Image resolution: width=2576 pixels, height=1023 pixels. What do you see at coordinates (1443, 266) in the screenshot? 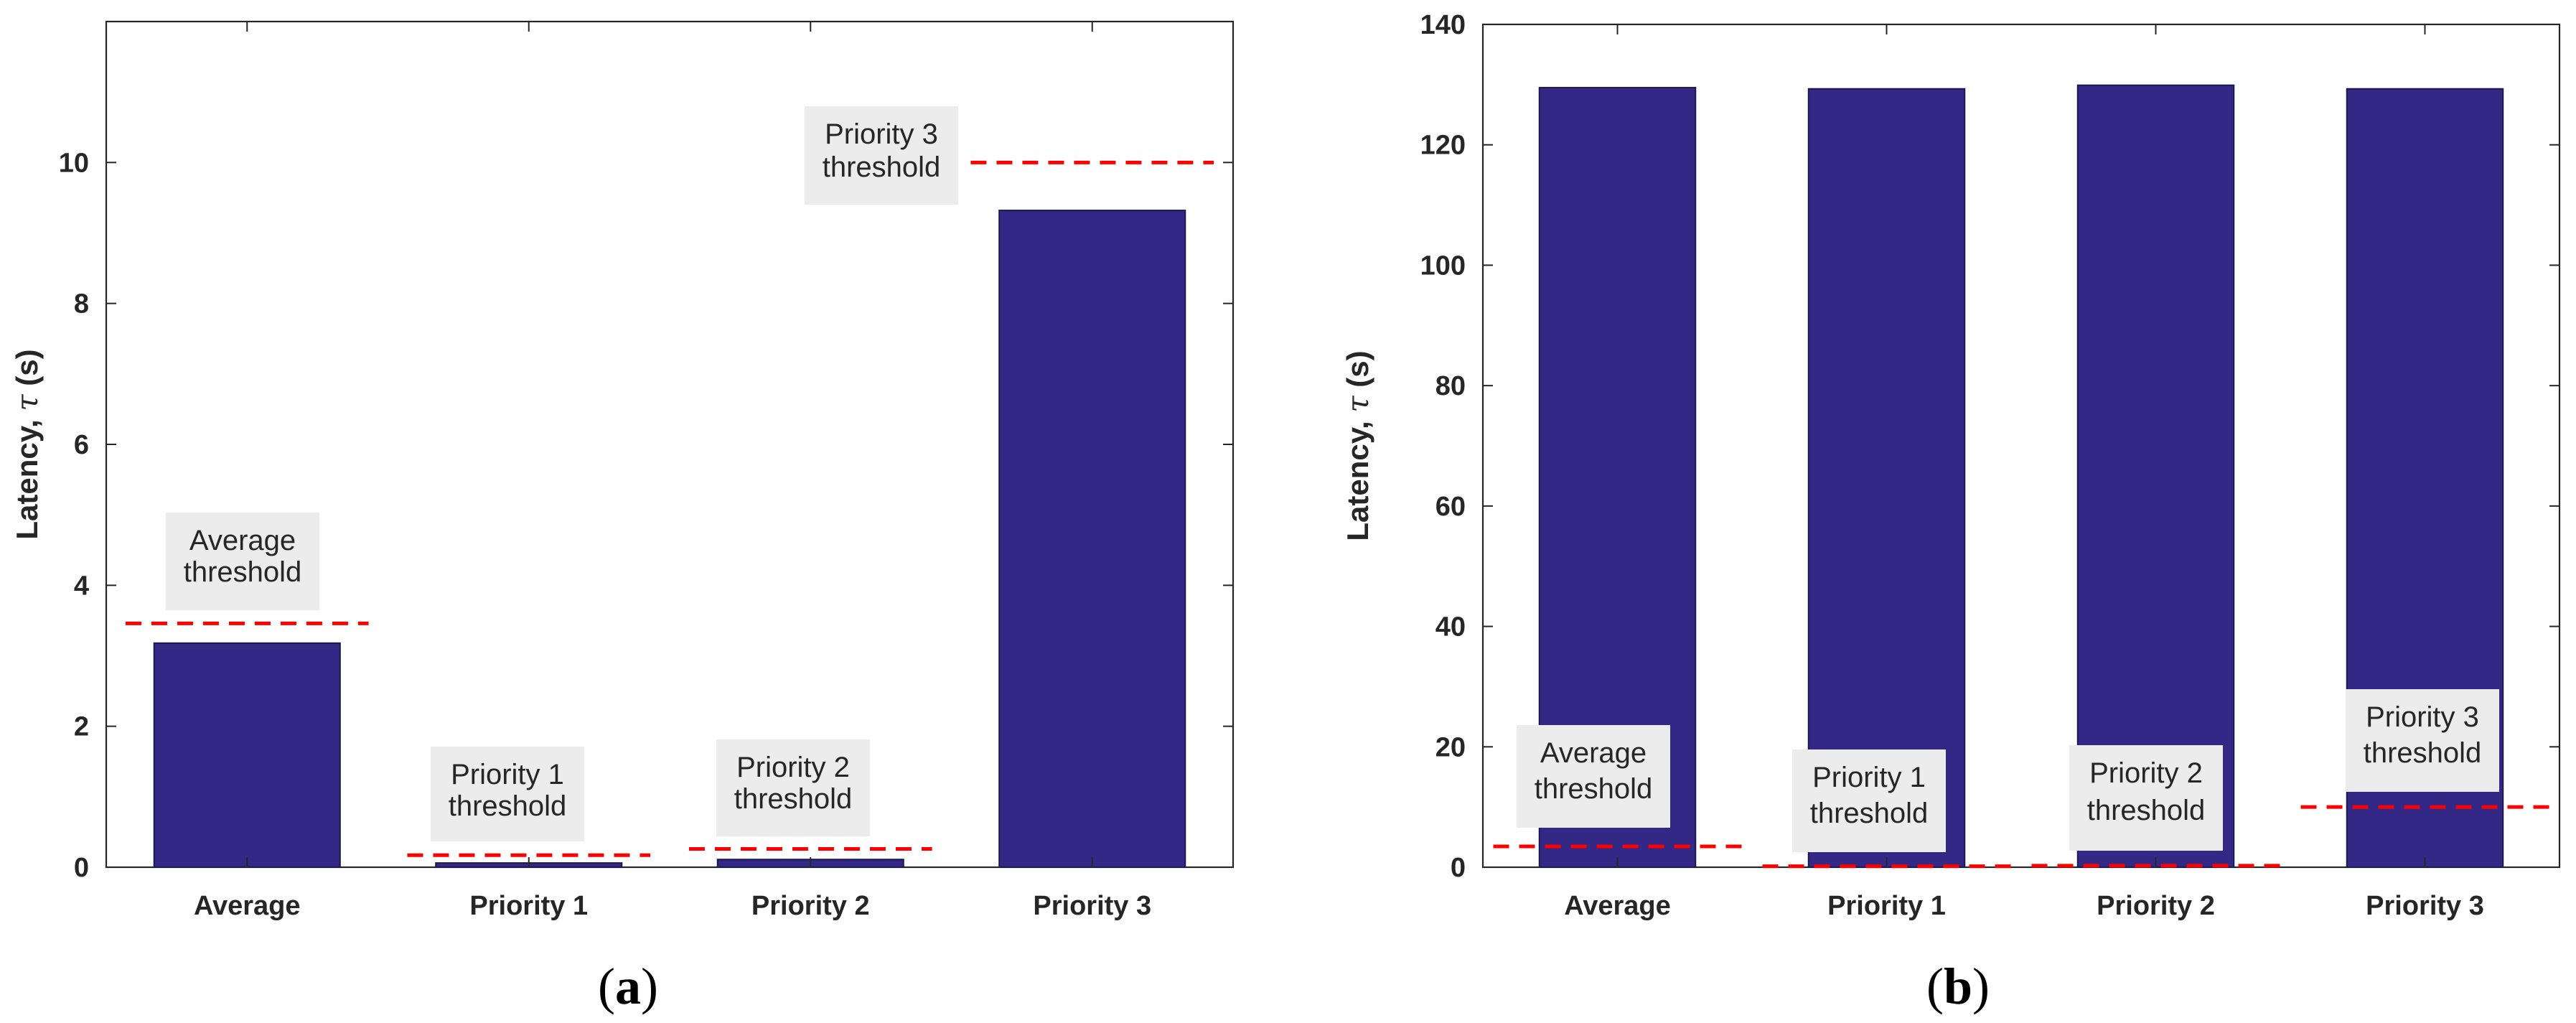
I see `y-tick-label: 100` at bounding box center [1443, 266].